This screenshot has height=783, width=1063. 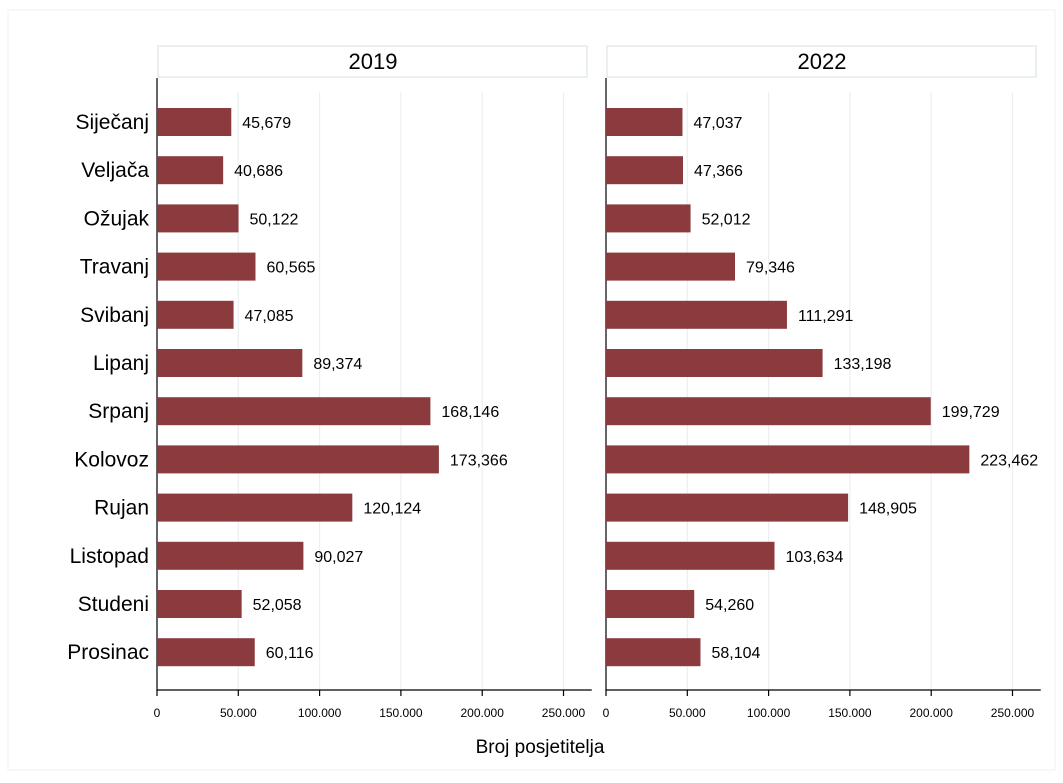 I want to click on data-label: 47,037, so click(x=717, y=123).